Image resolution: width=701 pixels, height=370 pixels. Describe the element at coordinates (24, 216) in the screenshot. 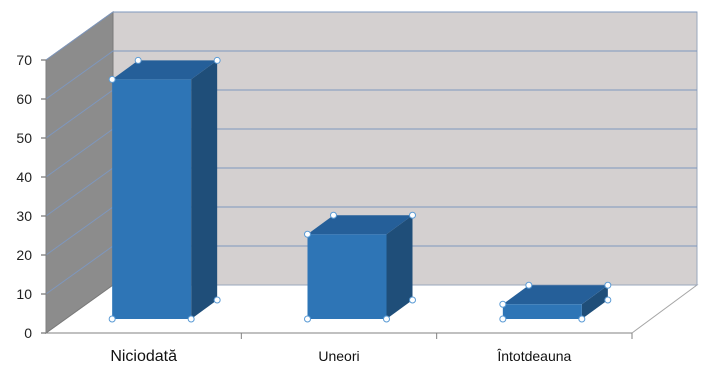

I see `y-tick-label: 30` at that location.